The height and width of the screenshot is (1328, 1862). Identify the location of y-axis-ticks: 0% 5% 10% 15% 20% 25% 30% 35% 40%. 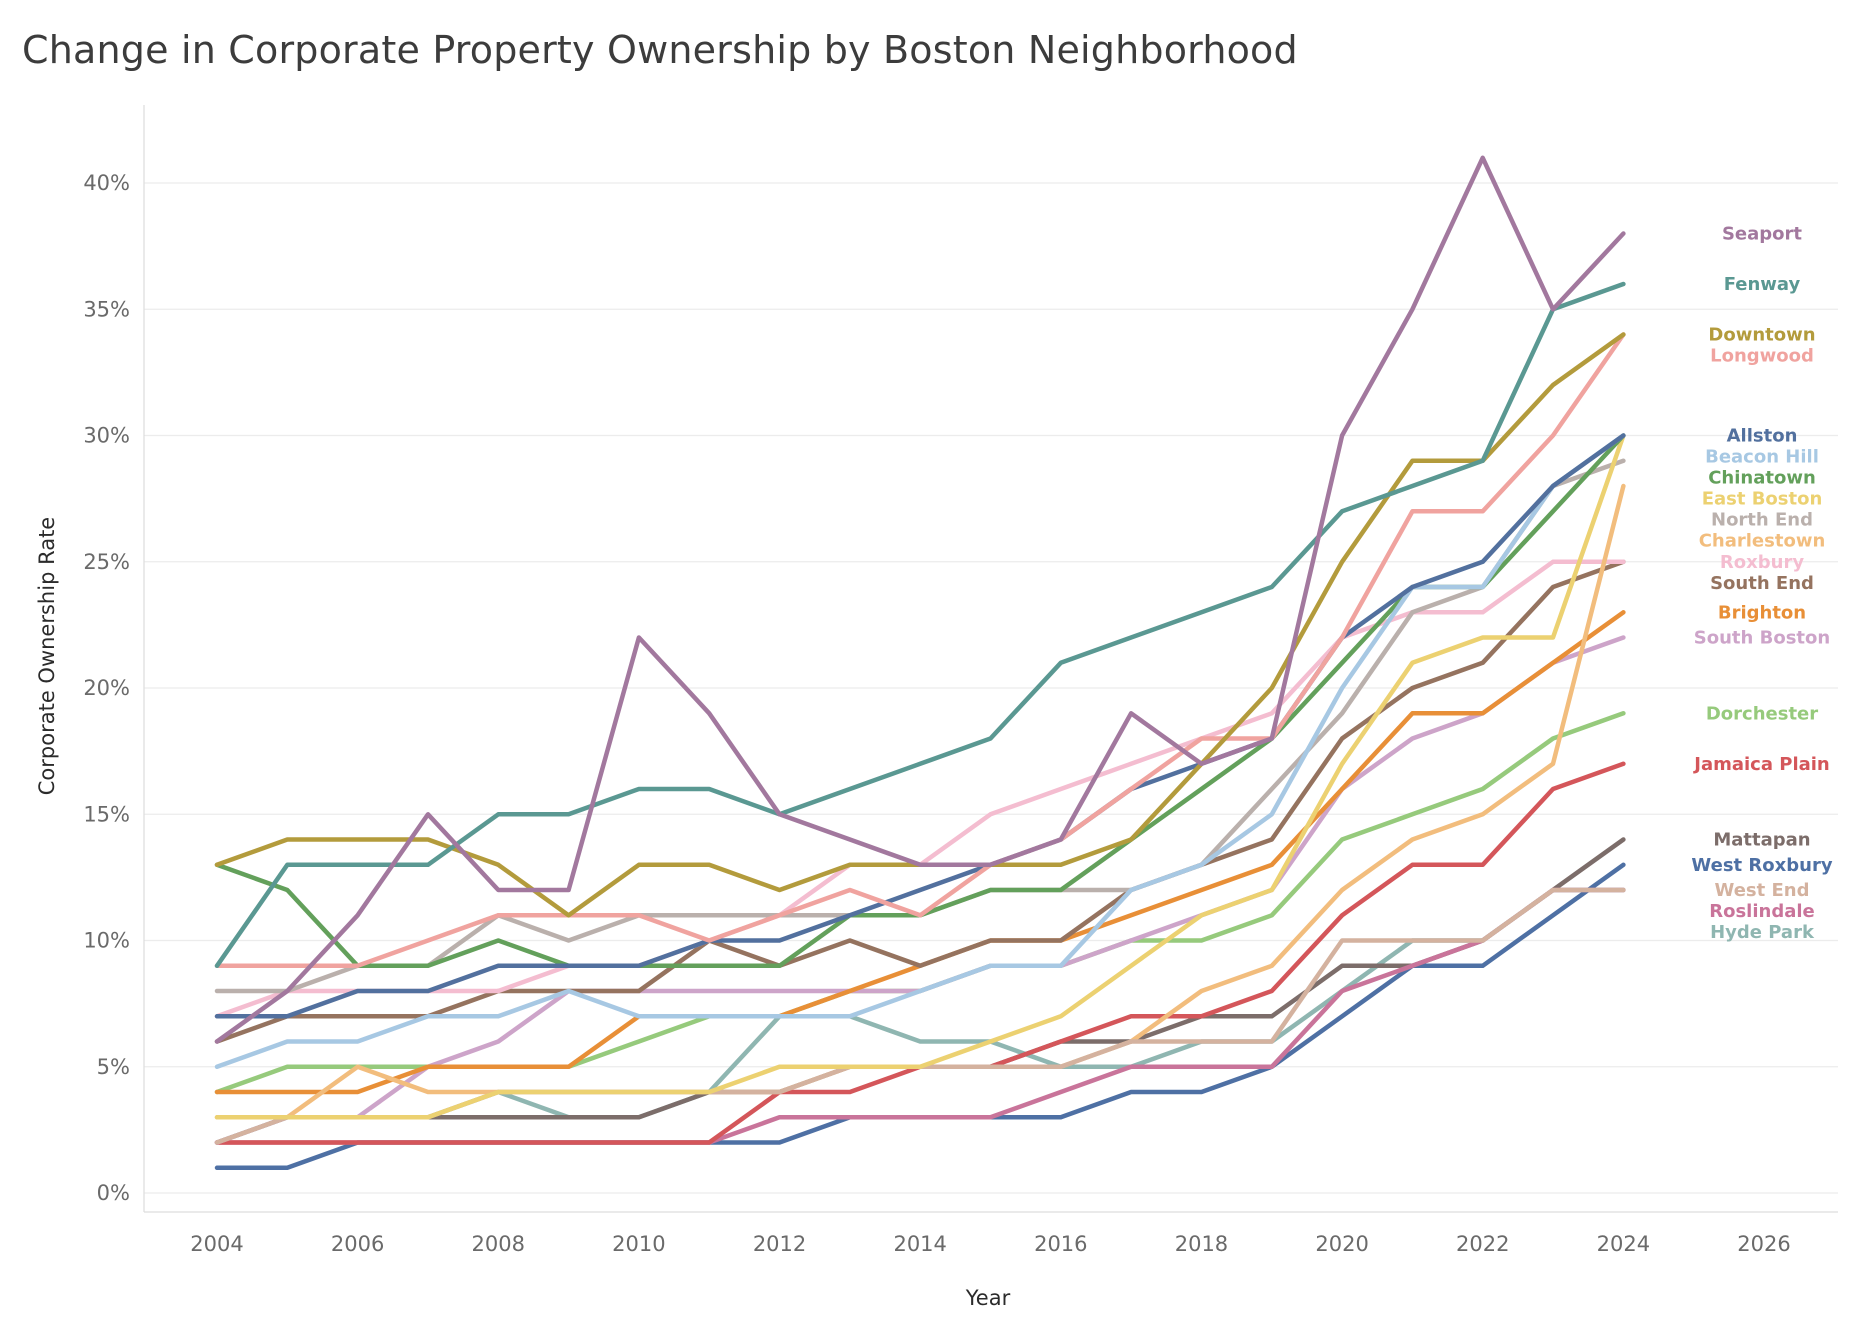
(106, 688).